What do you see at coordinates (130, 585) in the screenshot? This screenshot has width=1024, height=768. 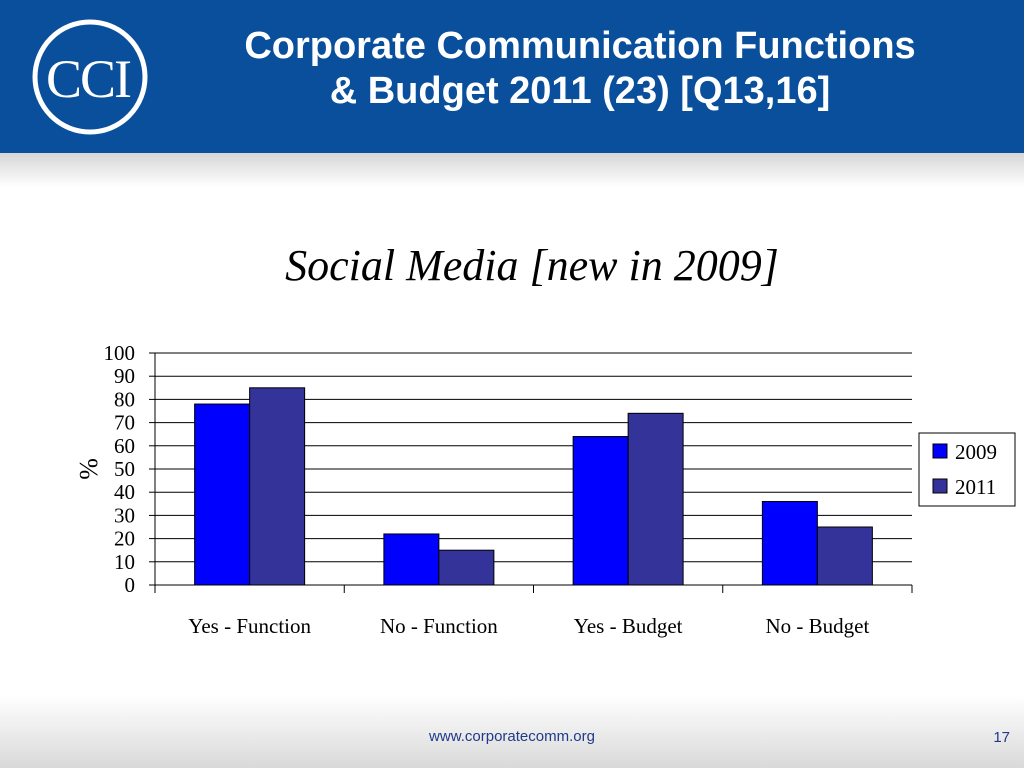 I see `y-tick-label: 0` at bounding box center [130, 585].